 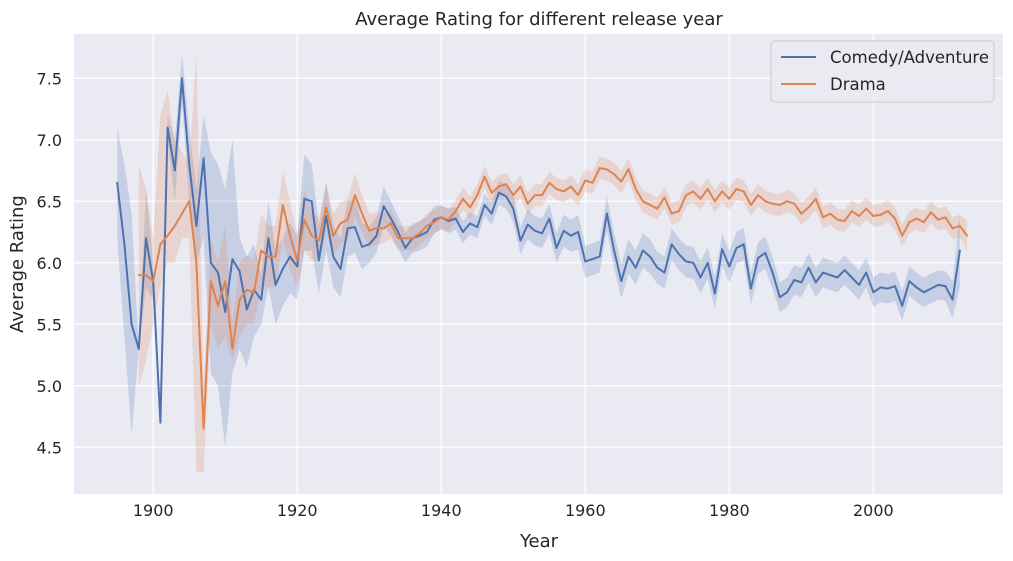 I want to click on y-tick-label: 4.5, so click(x=49, y=447).